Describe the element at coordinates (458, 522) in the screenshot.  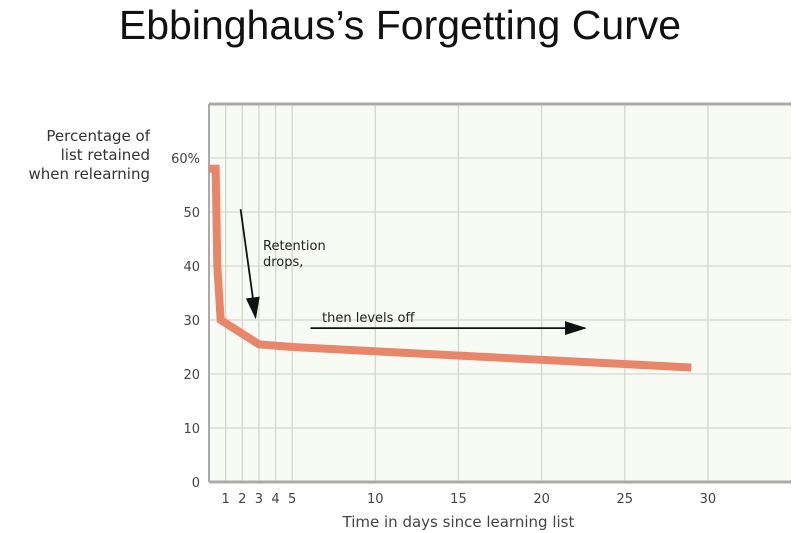
I see `x-axis-label: Time in days since learning list` at that location.